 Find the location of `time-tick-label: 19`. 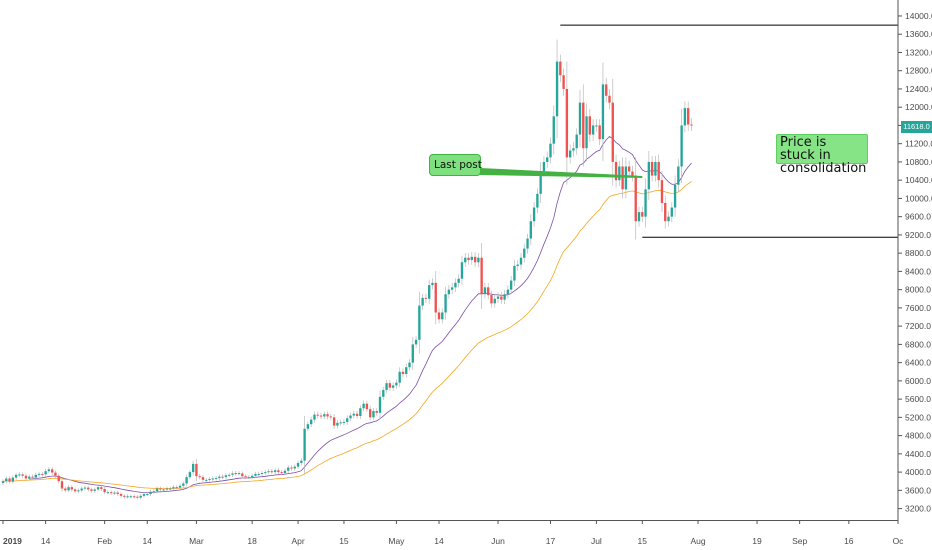

time-tick-label: 19 is located at coordinates (757, 541).